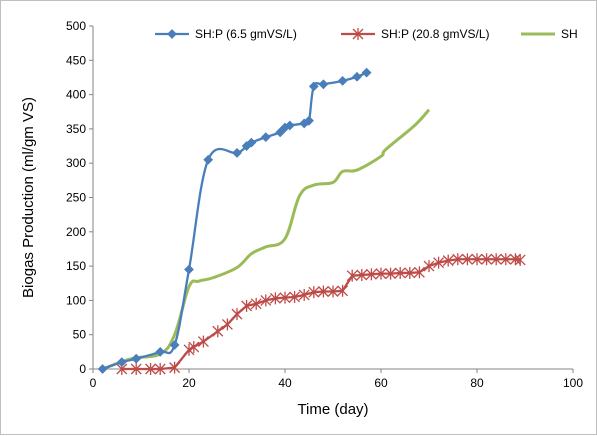 This screenshot has height=436, width=597. What do you see at coordinates (477, 383) in the screenshot?
I see `x-tick-label: 80` at bounding box center [477, 383].